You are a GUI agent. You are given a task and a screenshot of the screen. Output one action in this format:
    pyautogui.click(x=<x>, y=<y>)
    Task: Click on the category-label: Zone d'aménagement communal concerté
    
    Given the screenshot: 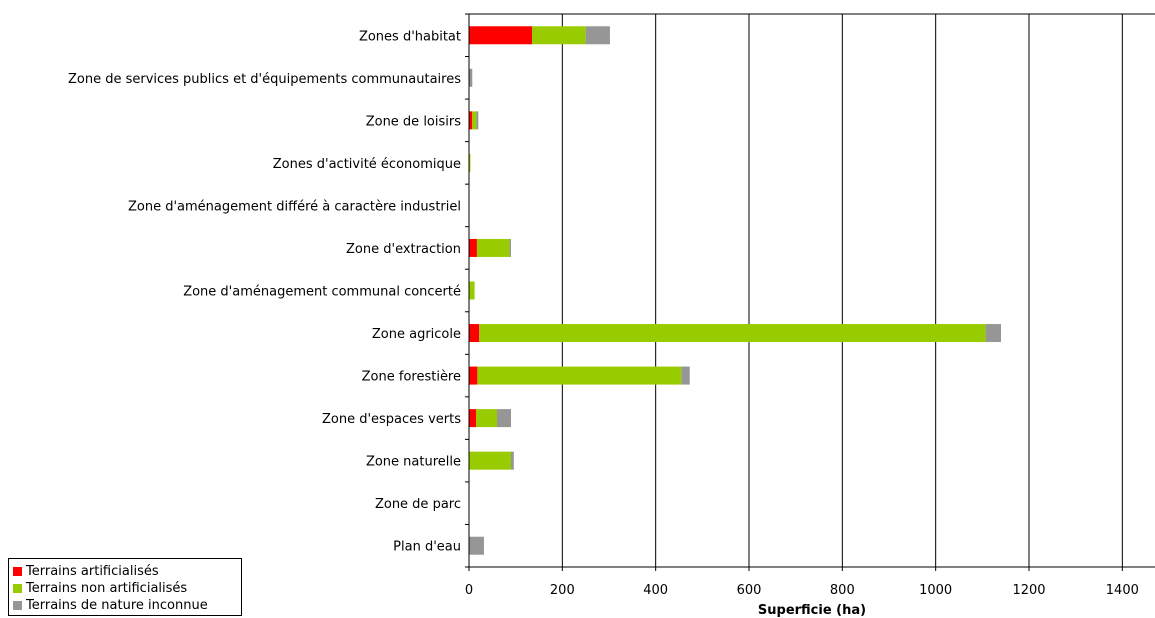 What is the action you would take?
    pyautogui.click(x=322, y=292)
    